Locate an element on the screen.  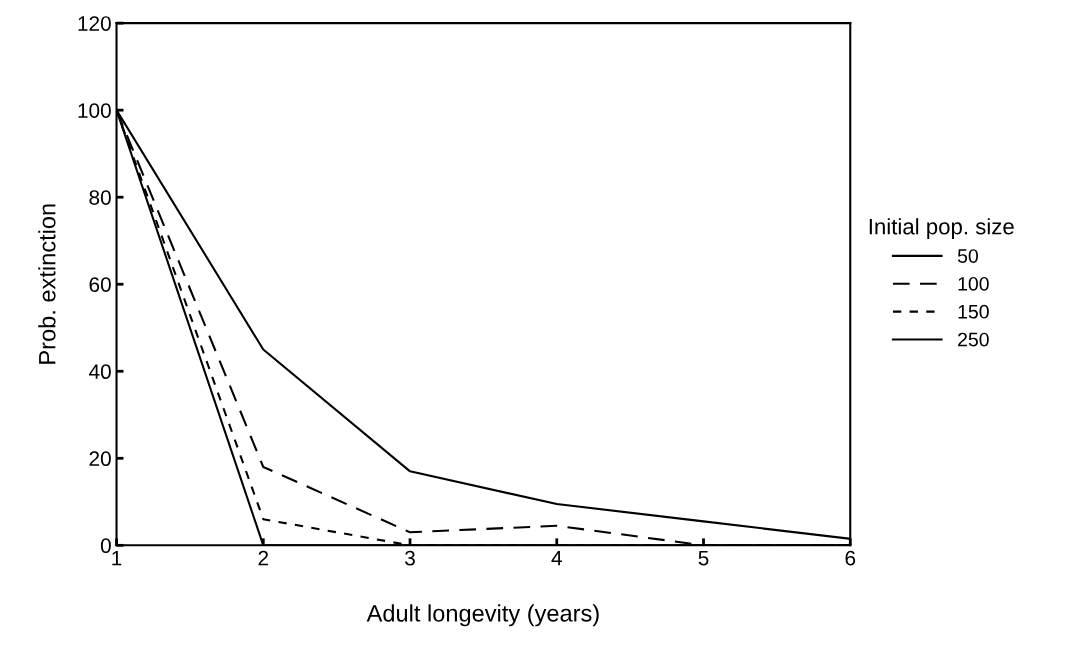
y-tick-label: 60 is located at coordinates (100, 284).